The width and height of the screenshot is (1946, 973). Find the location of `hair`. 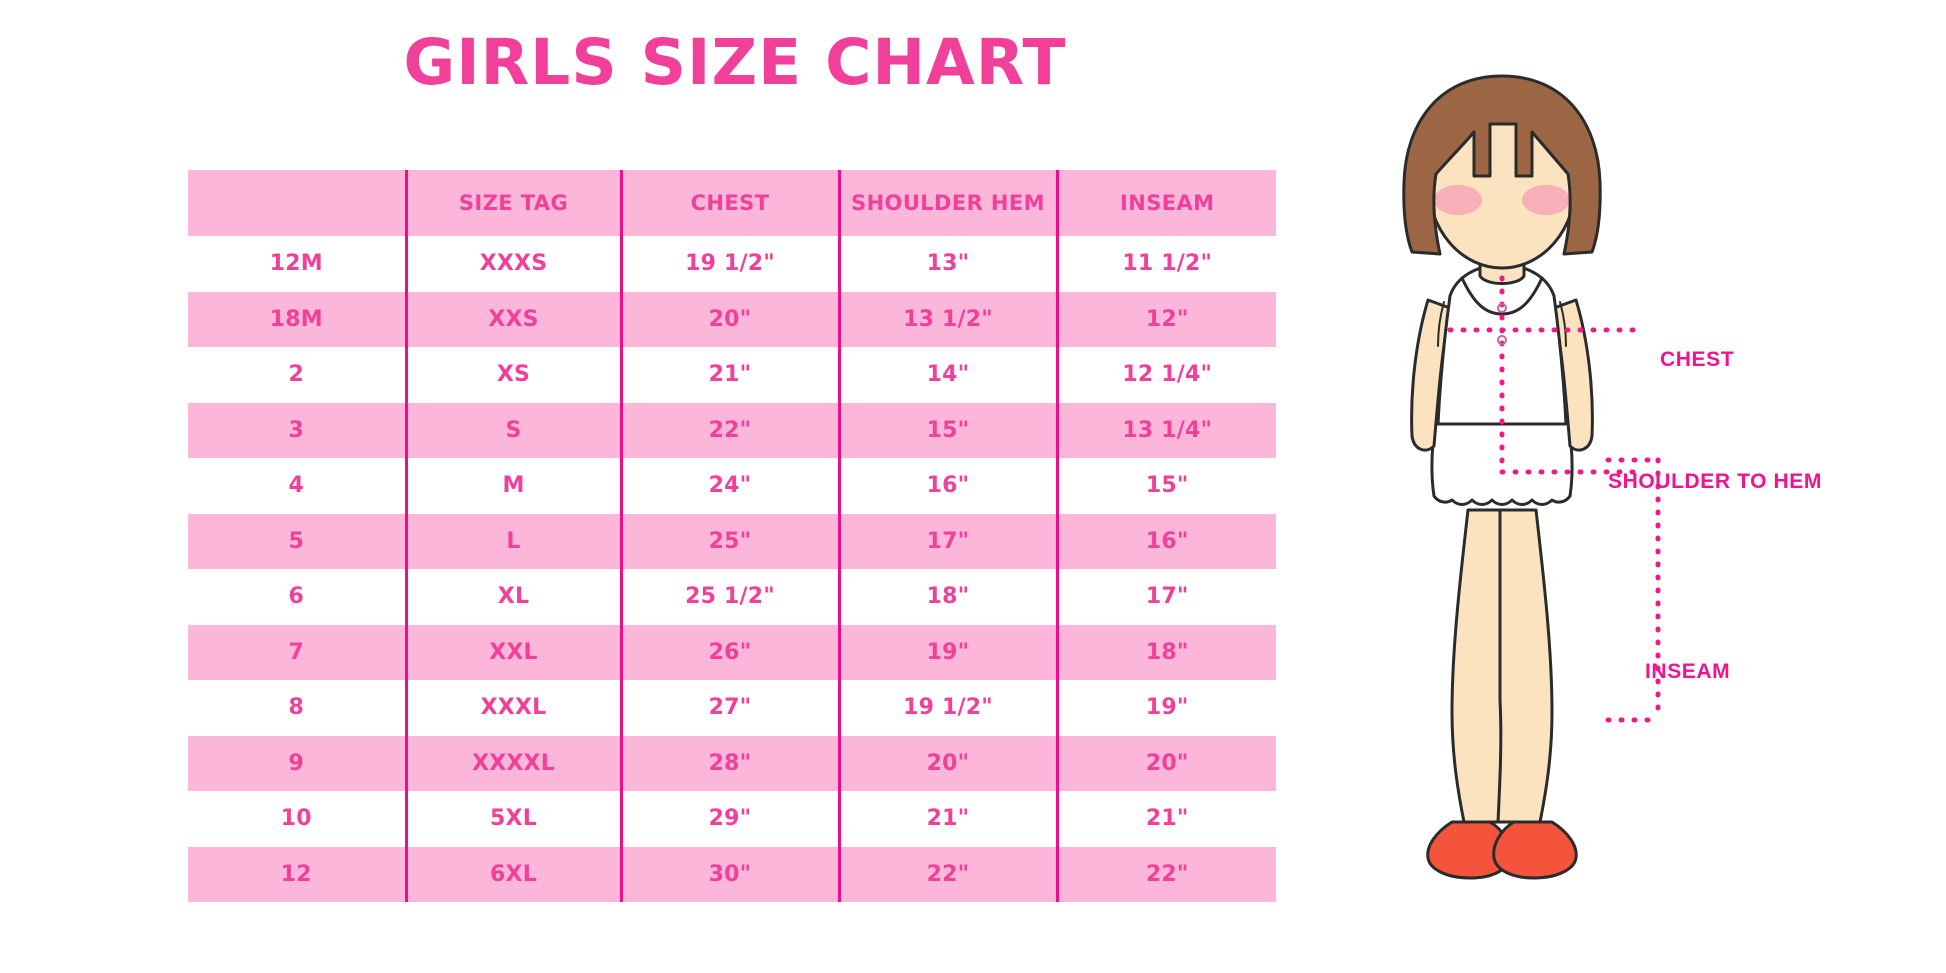

hair is located at coordinates (1502, 165).